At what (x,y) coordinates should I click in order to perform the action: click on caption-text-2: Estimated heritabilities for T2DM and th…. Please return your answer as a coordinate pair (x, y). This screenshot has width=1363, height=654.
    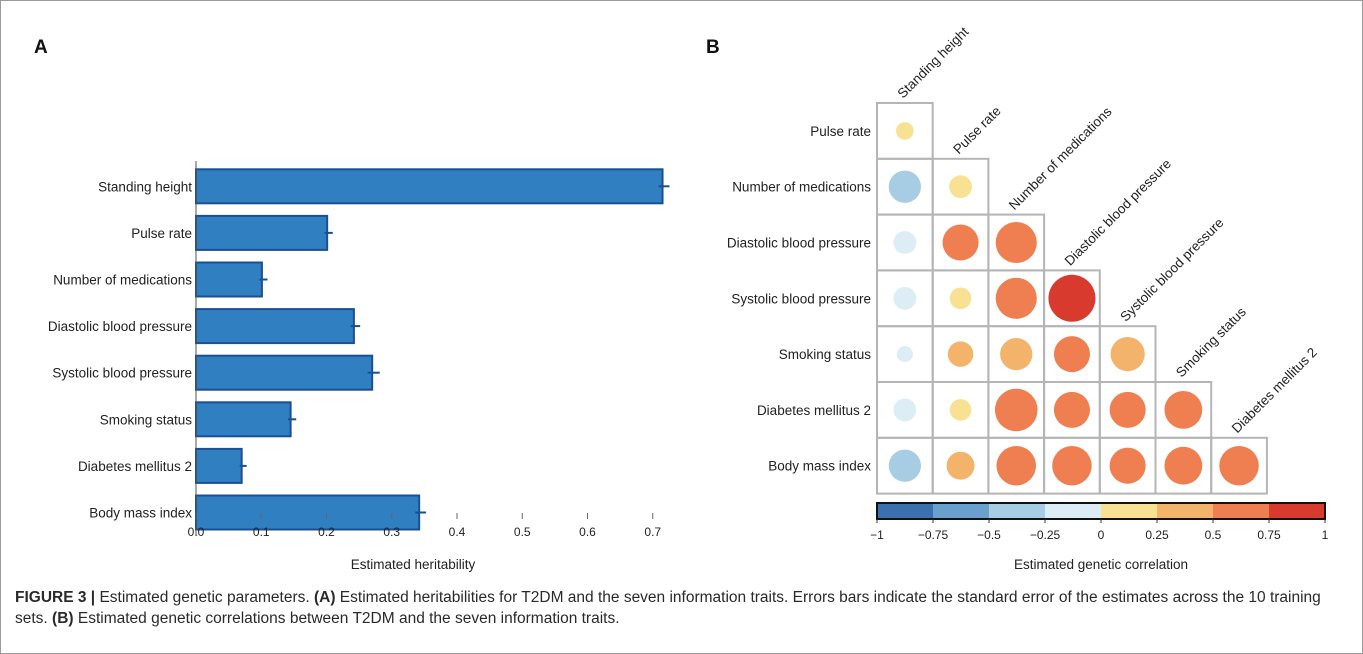
    Looking at the image, I should click on (668, 608).